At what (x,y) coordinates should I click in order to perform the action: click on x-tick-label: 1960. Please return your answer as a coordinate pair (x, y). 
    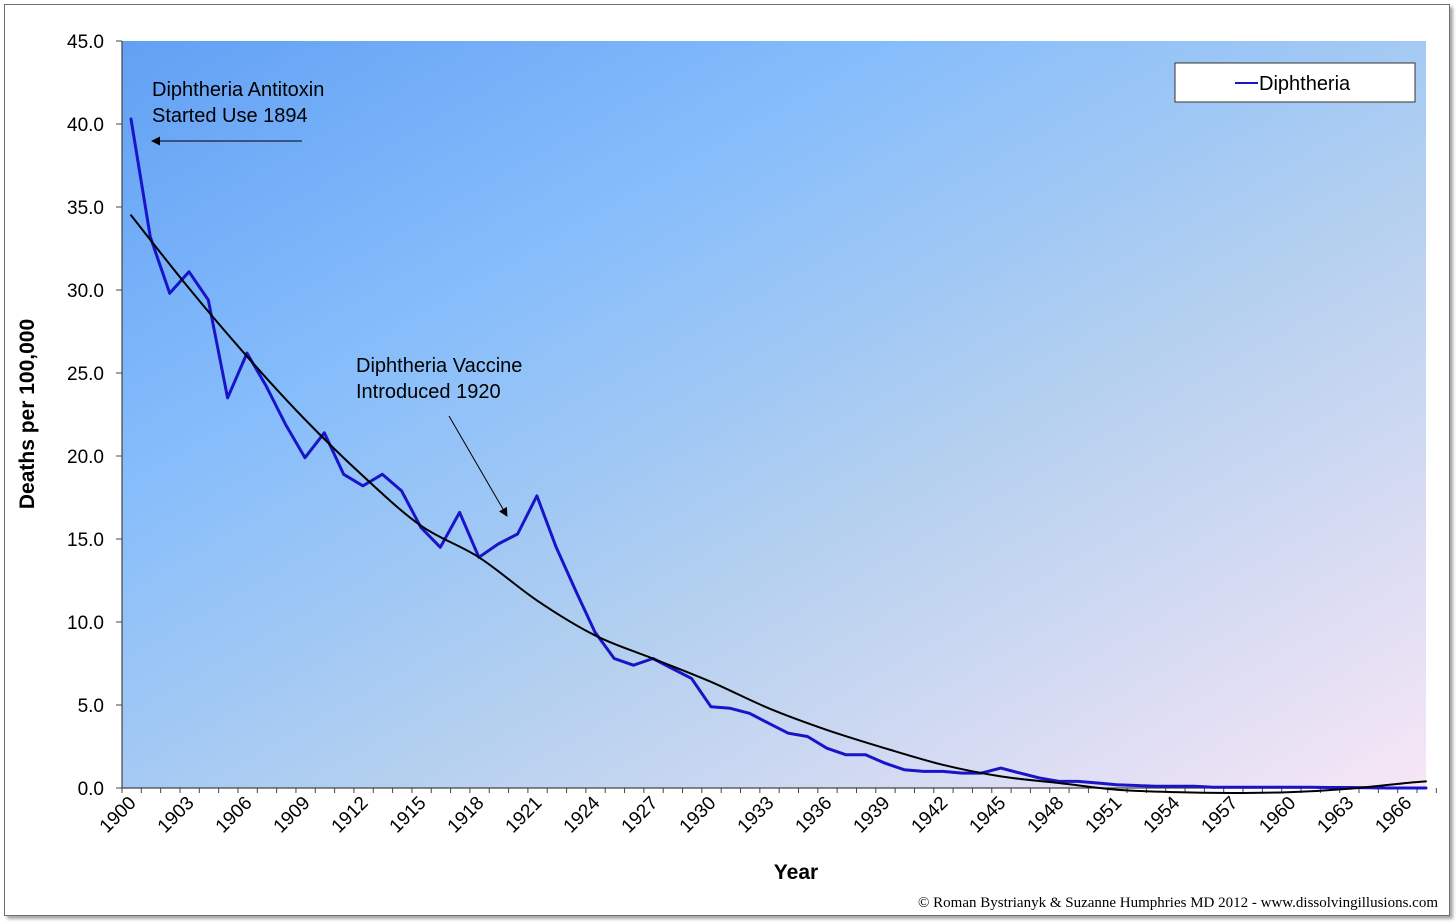
    Looking at the image, I should click on (1277, 815).